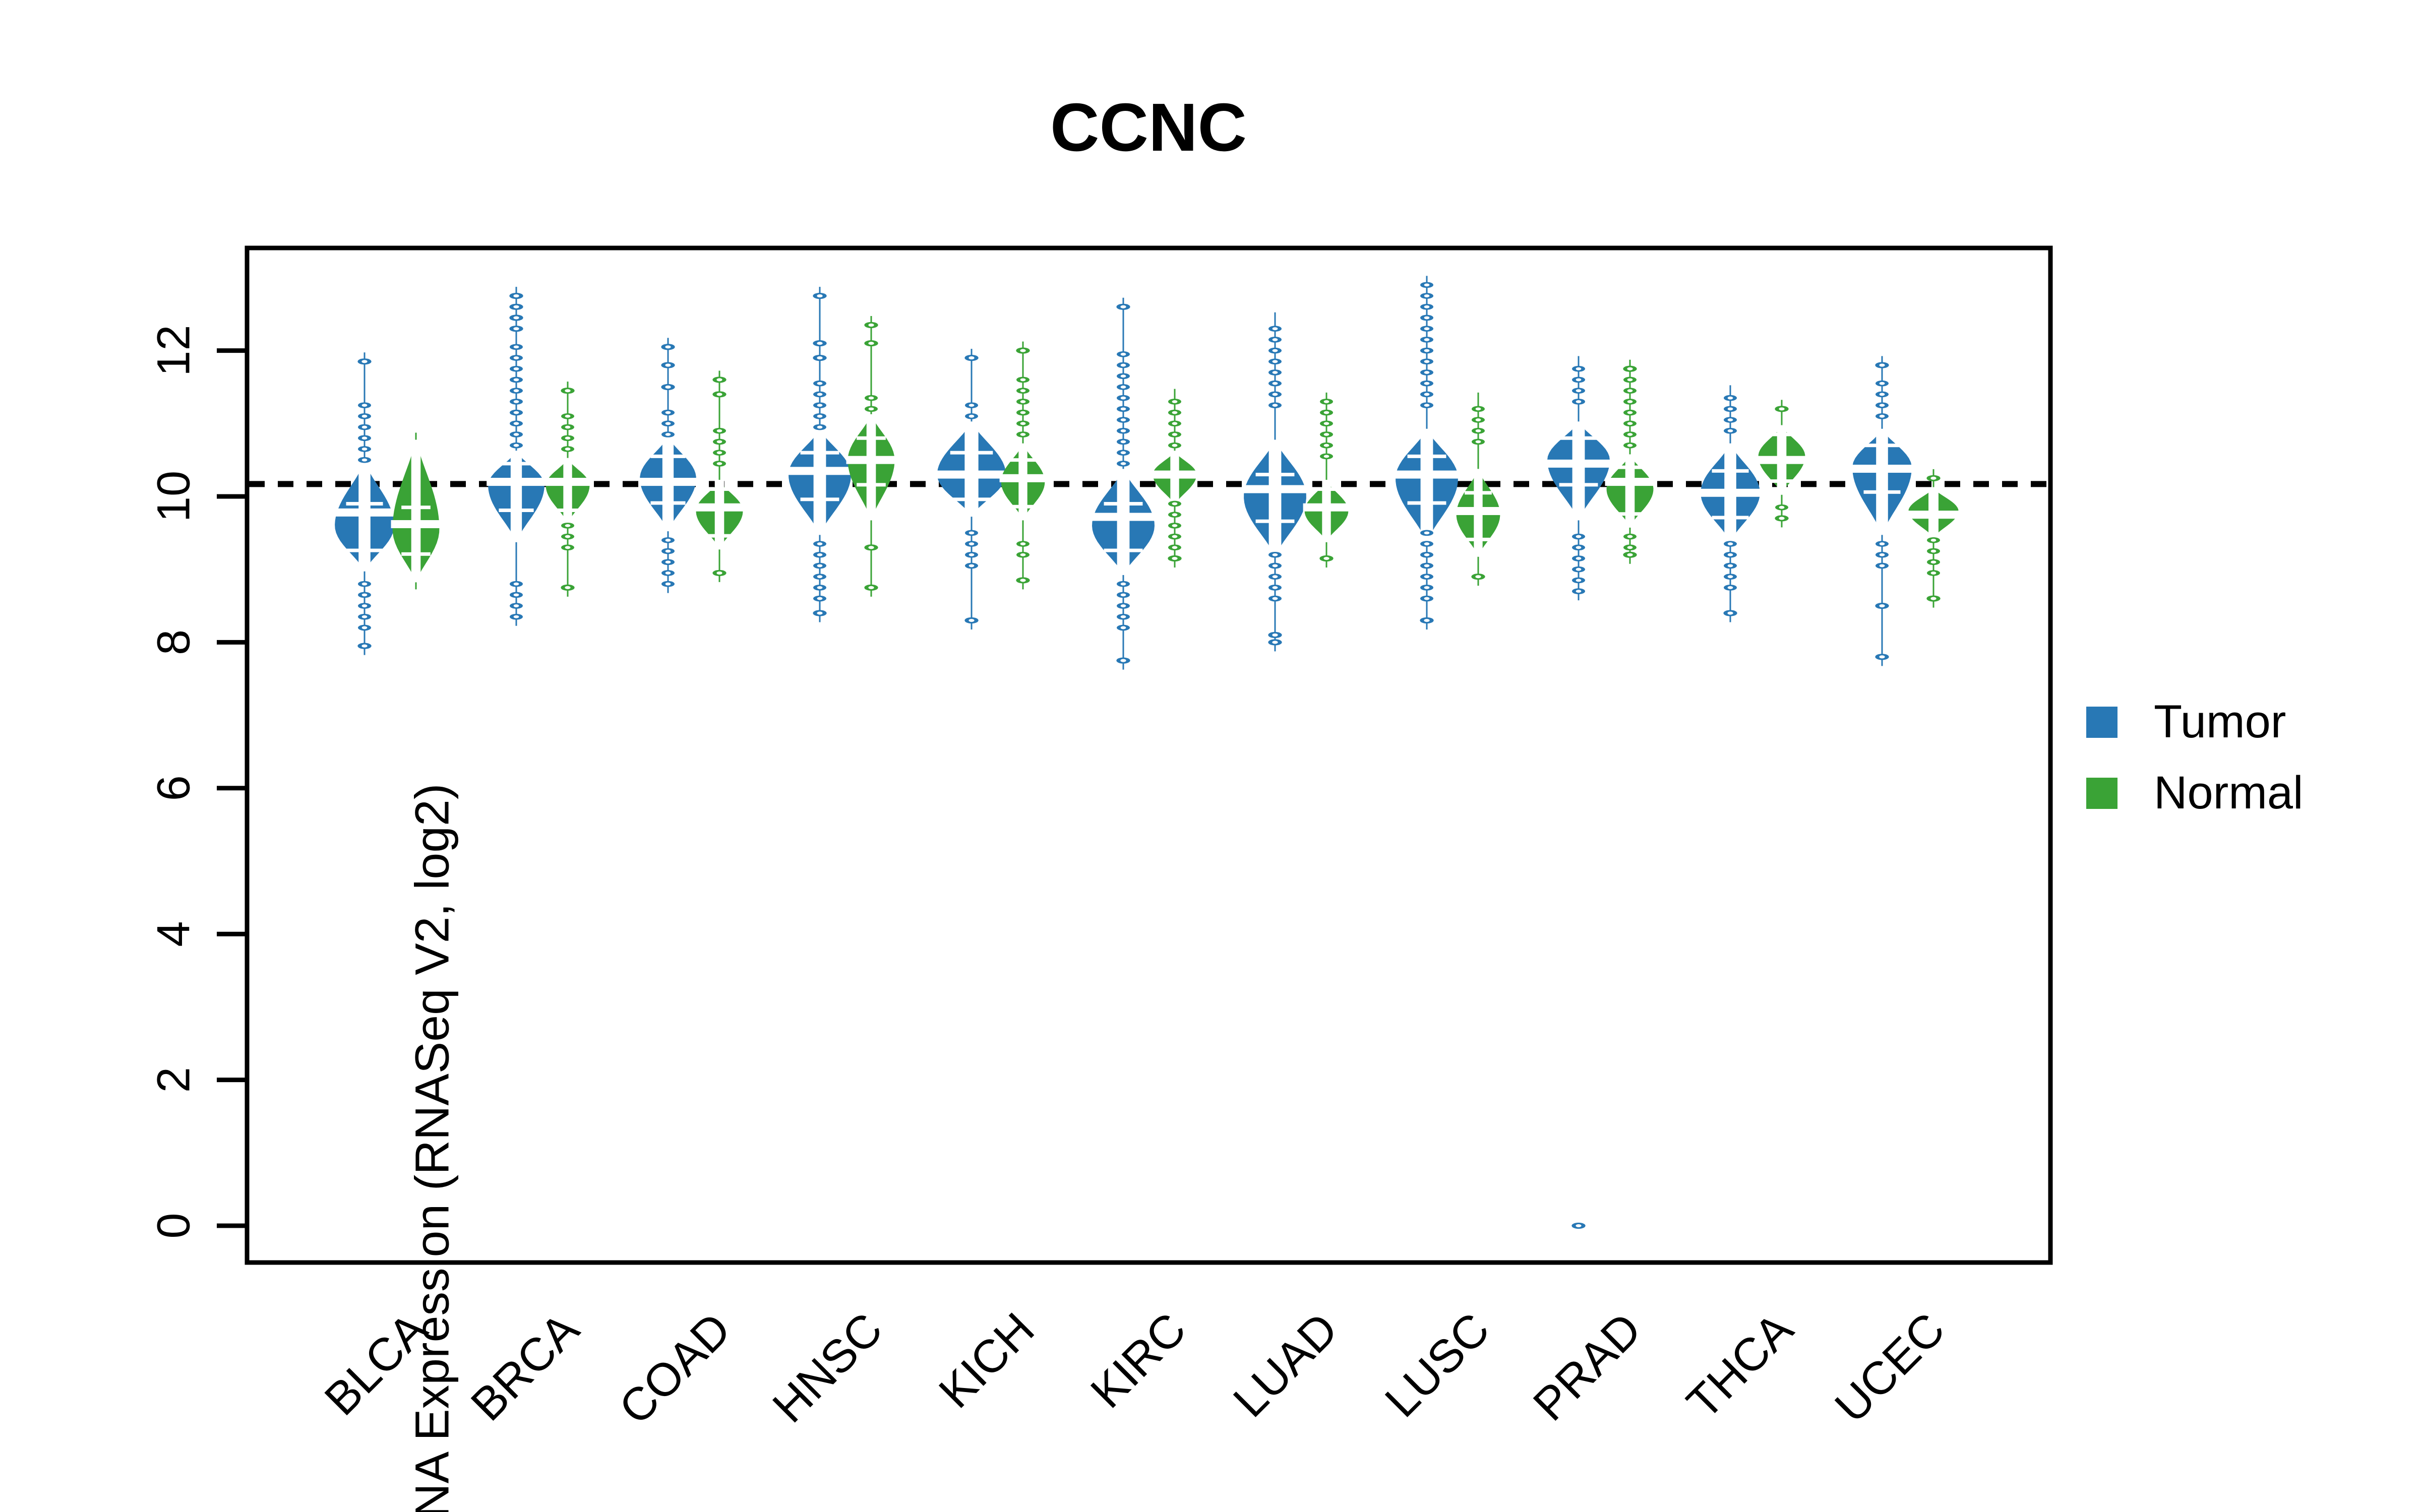 Image resolution: width=2420 pixels, height=1512 pixels. I want to click on y-tick-label-10: 10, so click(174, 496).